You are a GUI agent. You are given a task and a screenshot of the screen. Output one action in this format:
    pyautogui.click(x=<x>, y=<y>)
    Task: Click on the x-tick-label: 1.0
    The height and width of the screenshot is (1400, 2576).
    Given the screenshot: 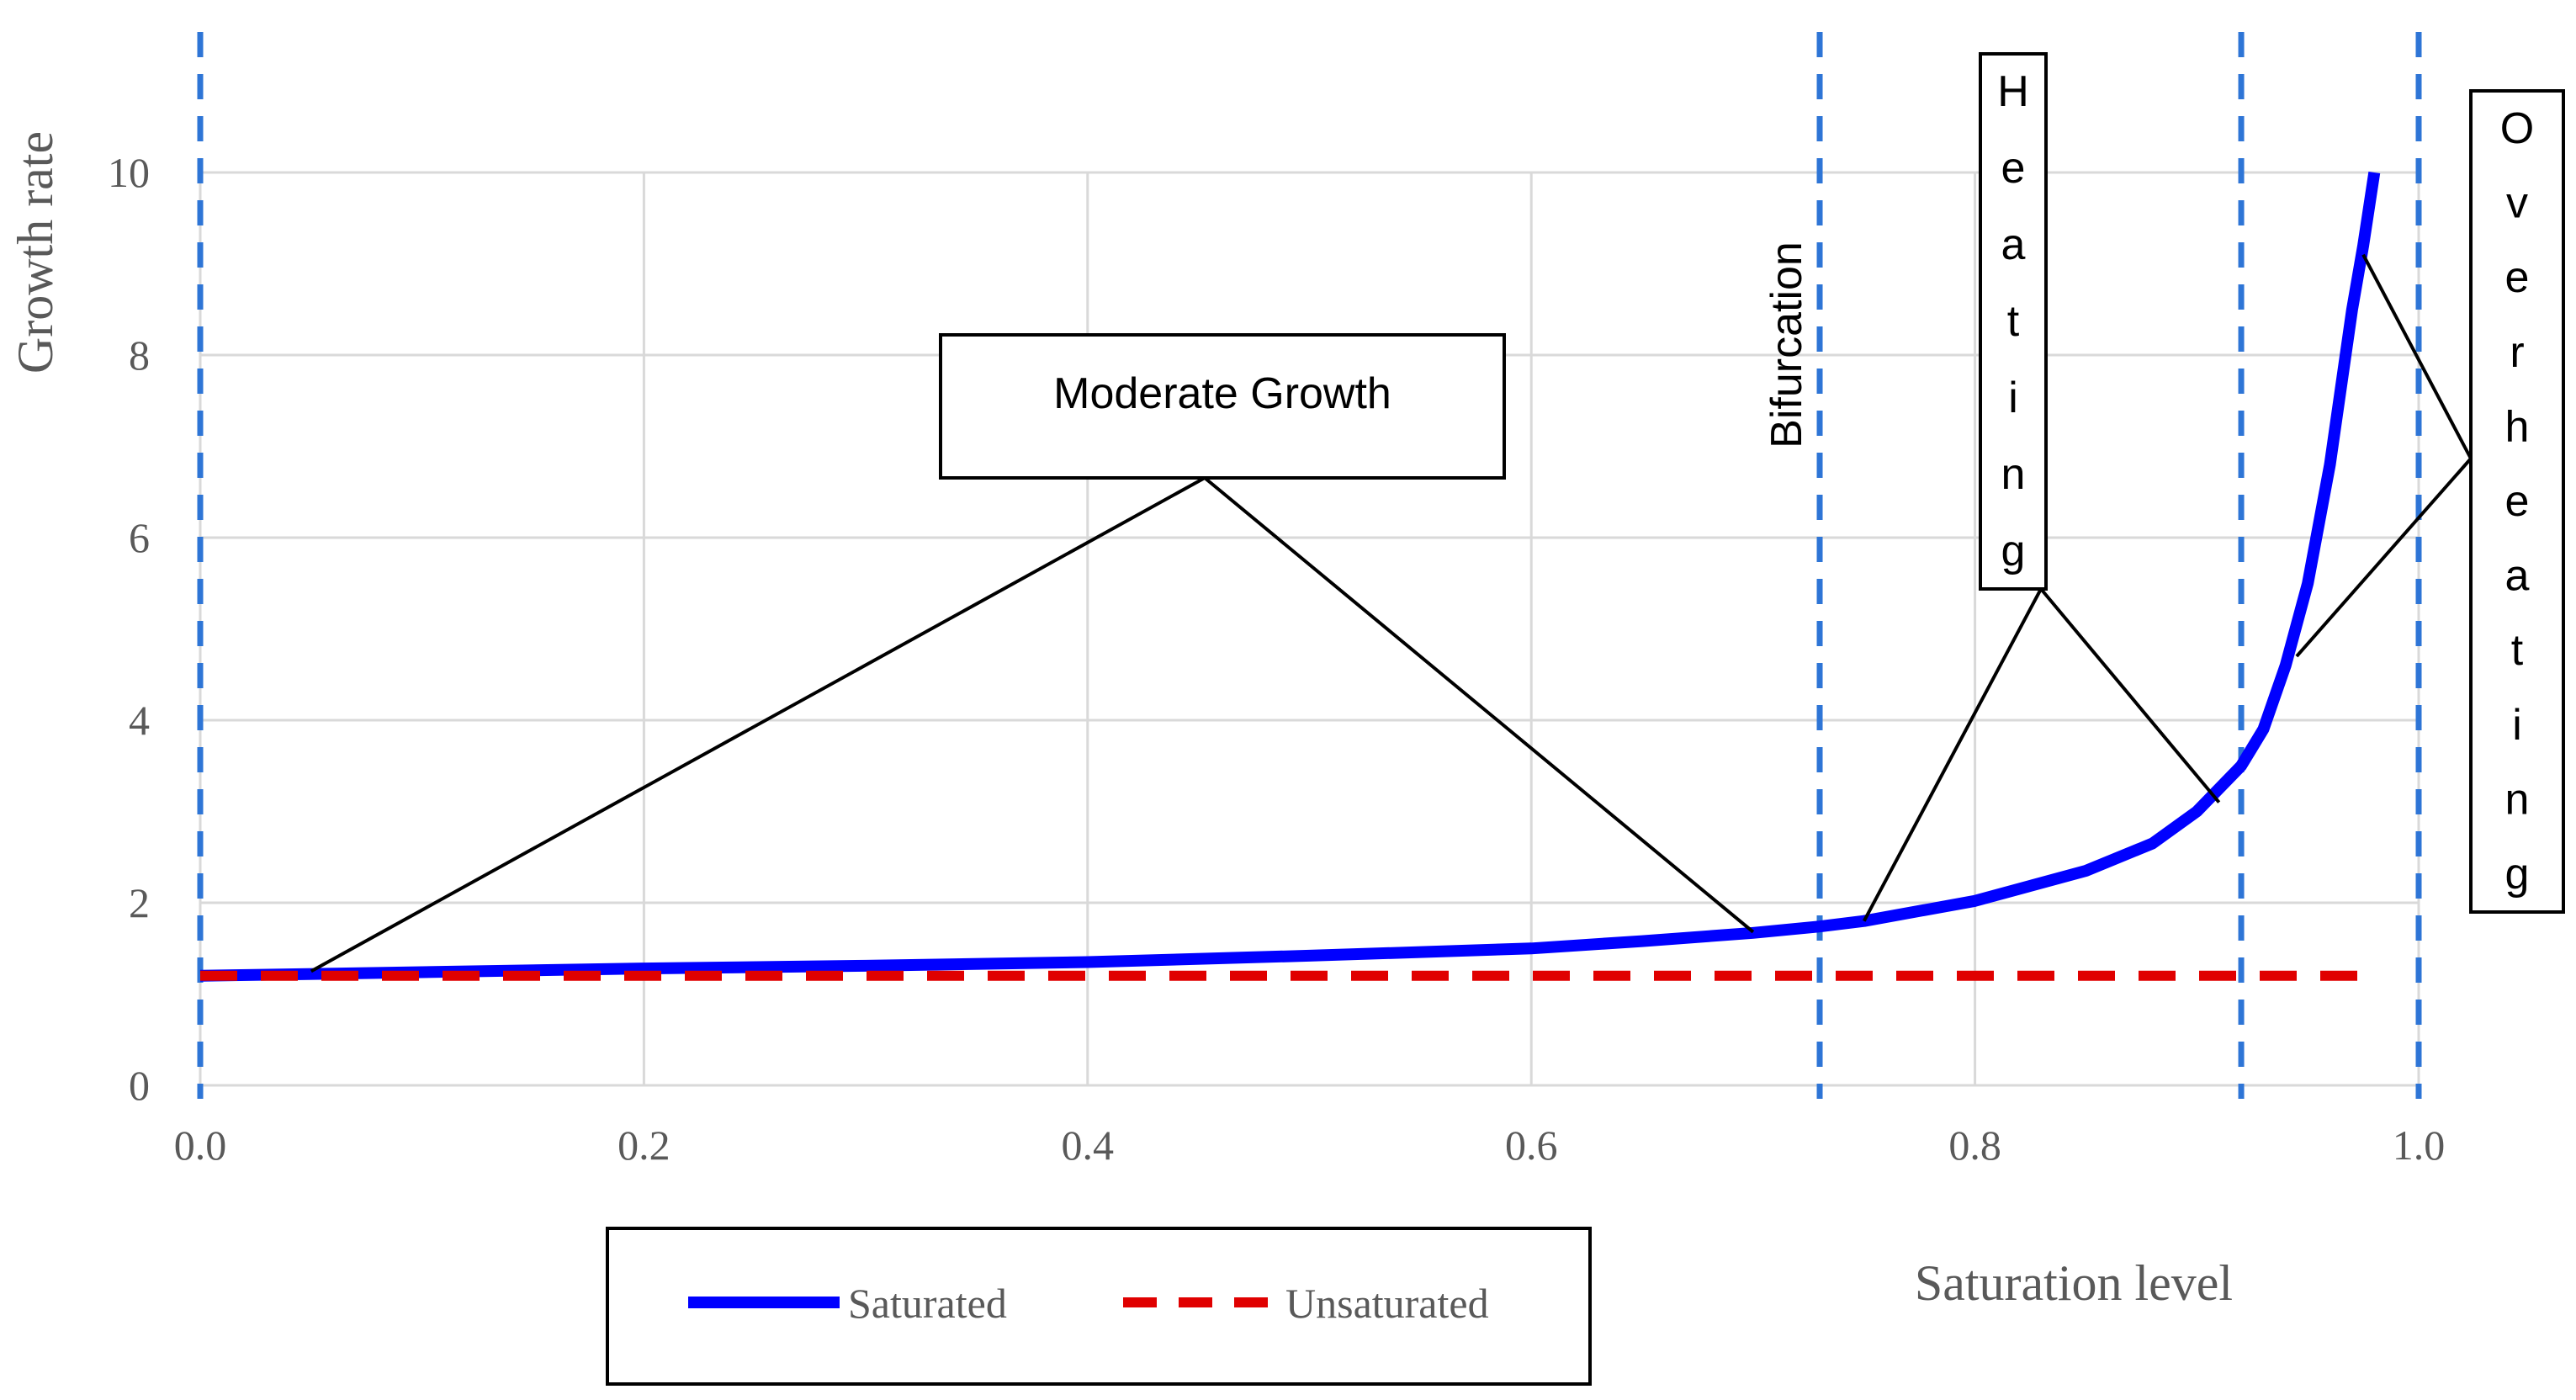 What is the action you would take?
    pyautogui.click(x=2419, y=1145)
    